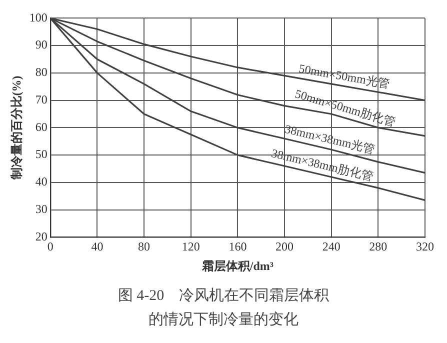 The width and height of the screenshot is (447, 343). Describe the element at coordinates (191, 247) in the screenshot. I see `x-tick-label: 120` at that location.